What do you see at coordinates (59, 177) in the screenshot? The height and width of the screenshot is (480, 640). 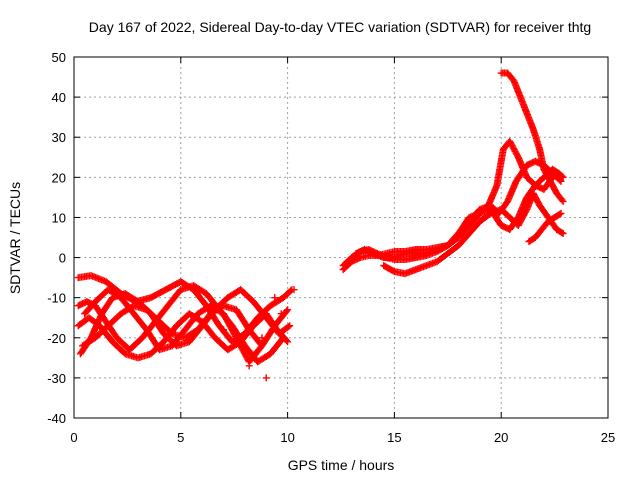 I see `y-tick-label: 20` at bounding box center [59, 177].